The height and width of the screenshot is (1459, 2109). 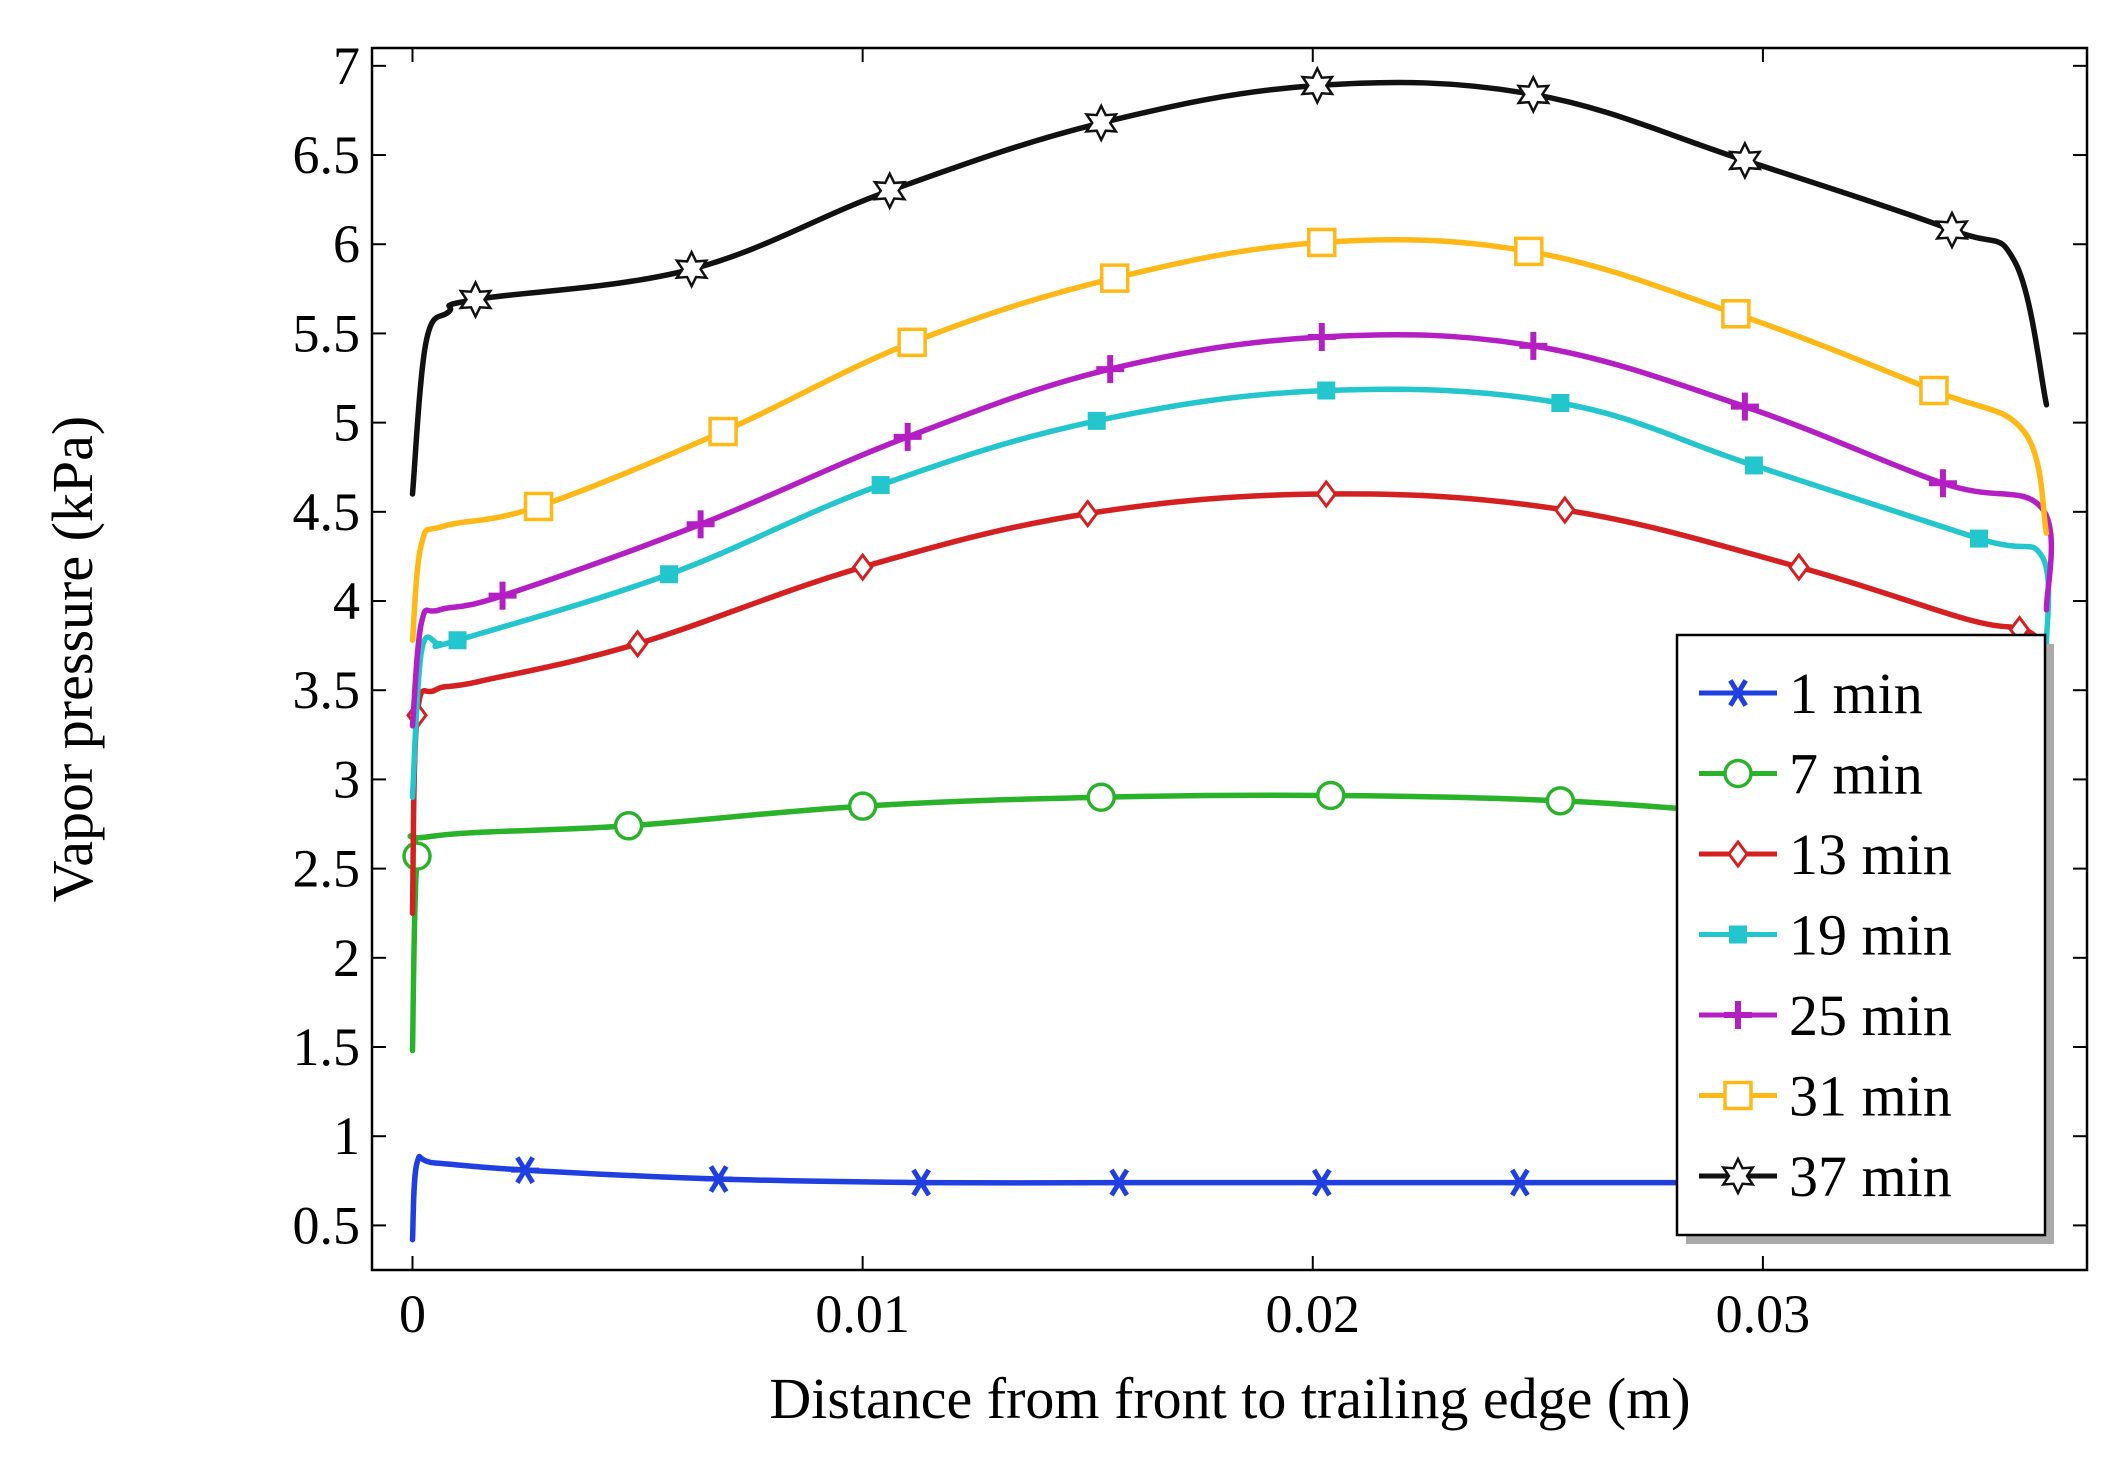 What do you see at coordinates (327, 1225) in the screenshot?
I see `y-tick-label: 0.5` at bounding box center [327, 1225].